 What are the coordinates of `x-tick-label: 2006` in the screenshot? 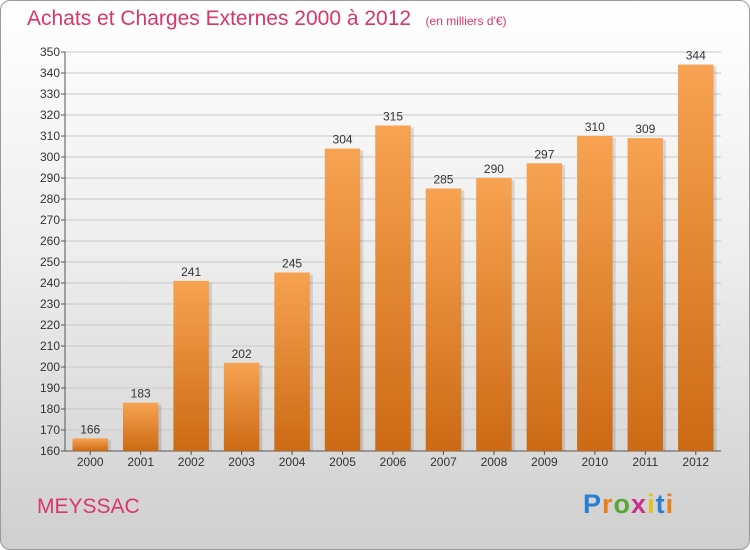 It's located at (393, 462).